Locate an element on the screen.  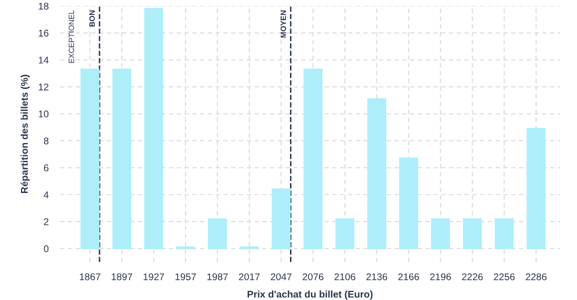
y-tick-label: 18 is located at coordinates (43, 6).